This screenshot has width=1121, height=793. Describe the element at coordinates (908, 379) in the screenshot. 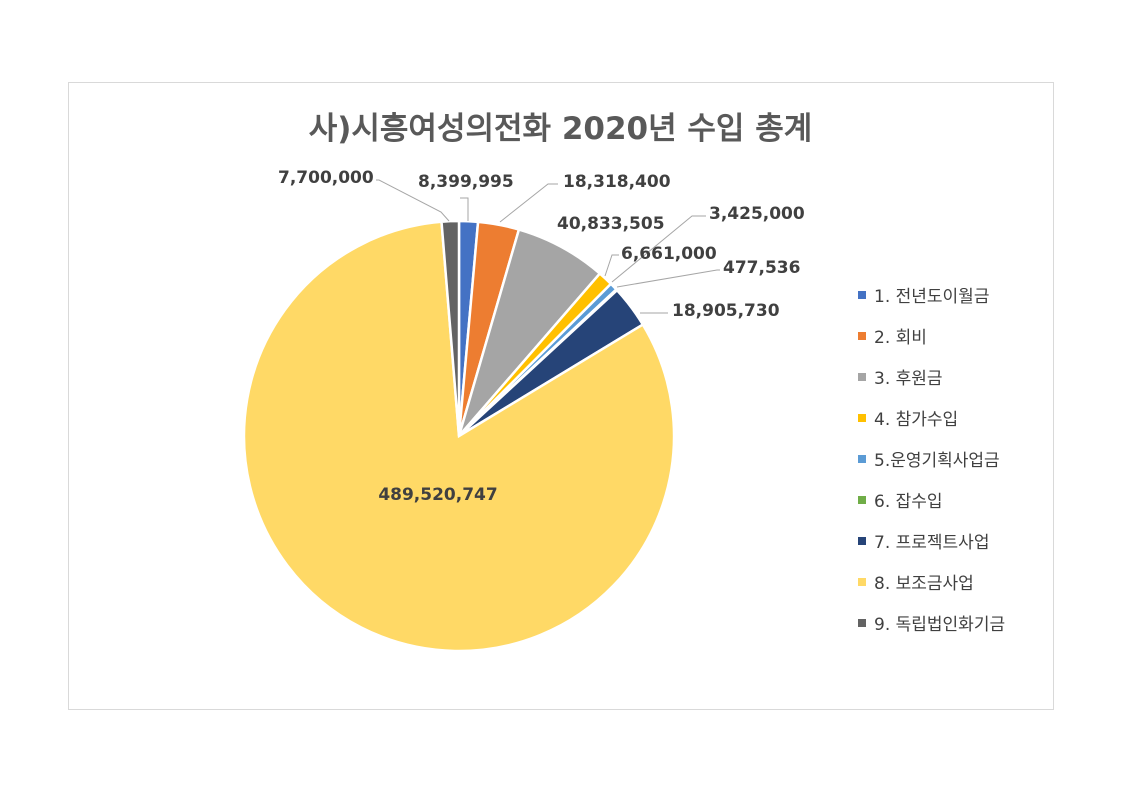

I see `legend-label: 3. 후원금` at that location.